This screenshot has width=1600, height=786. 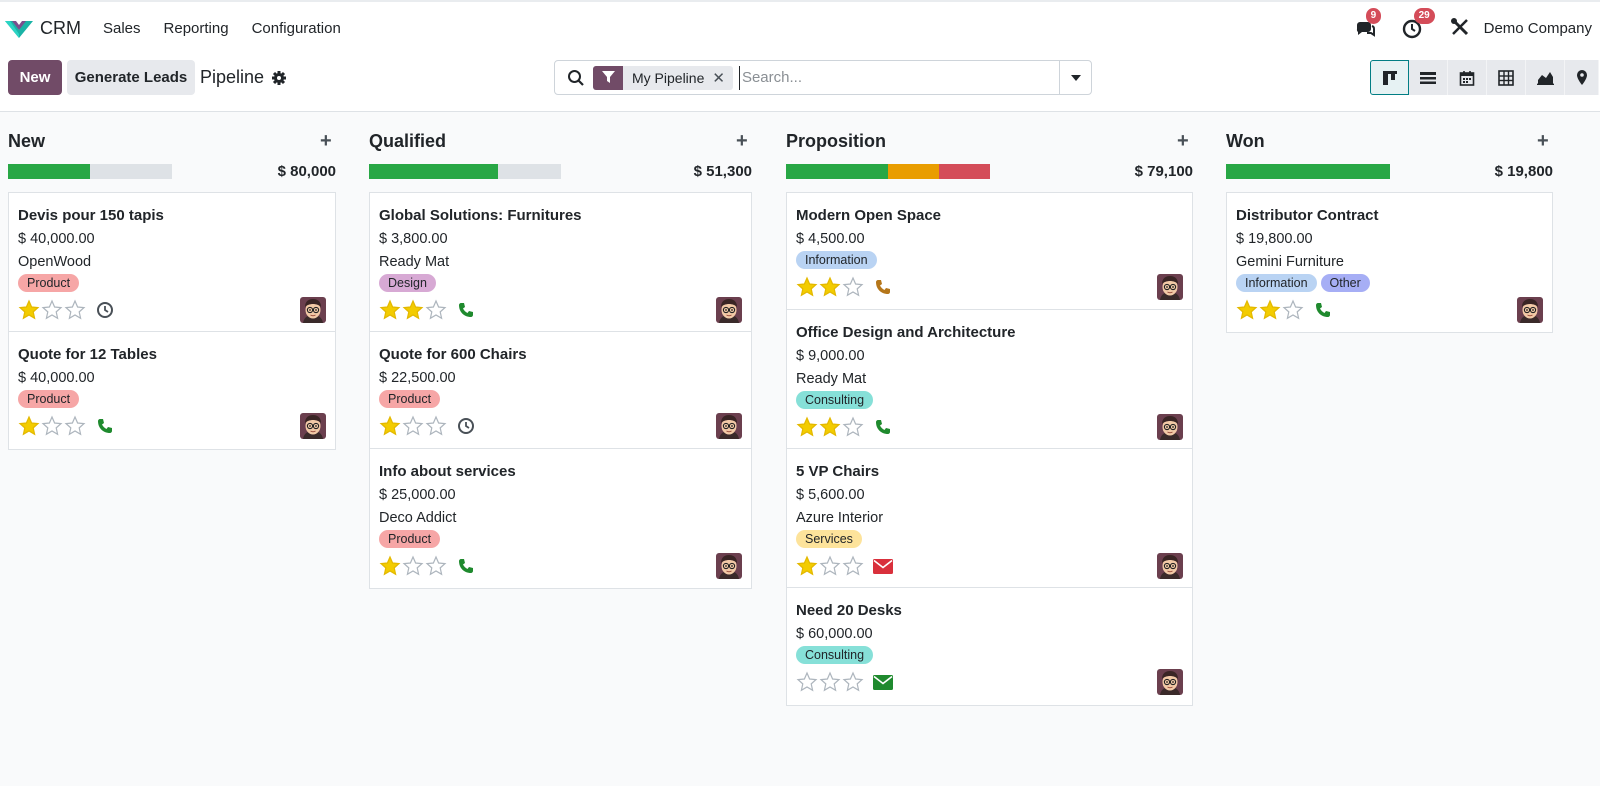 I want to click on view-list, so click(x=1428, y=77).